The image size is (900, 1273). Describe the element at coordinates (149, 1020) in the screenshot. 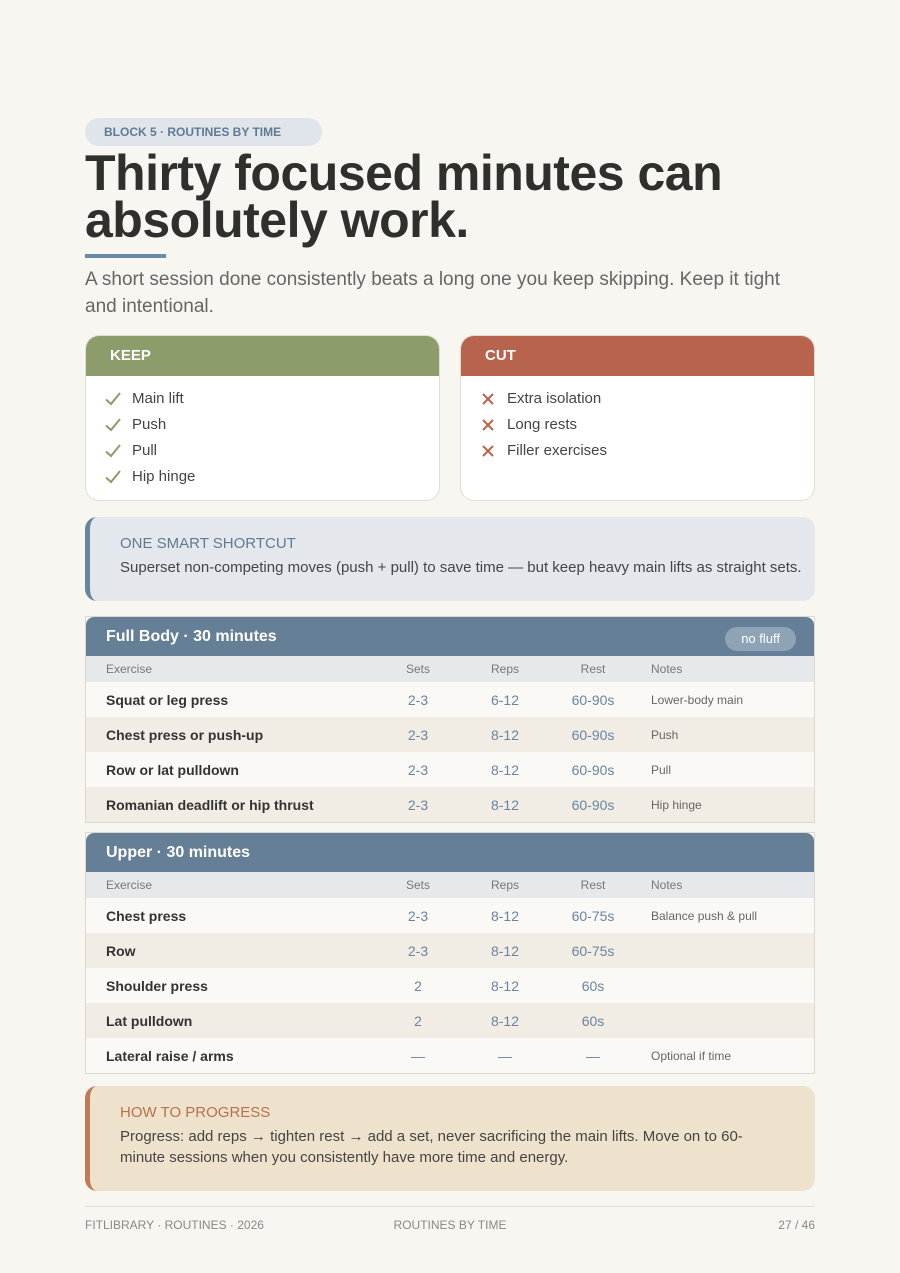

I see `table-cell: Lat pulldown` at that location.